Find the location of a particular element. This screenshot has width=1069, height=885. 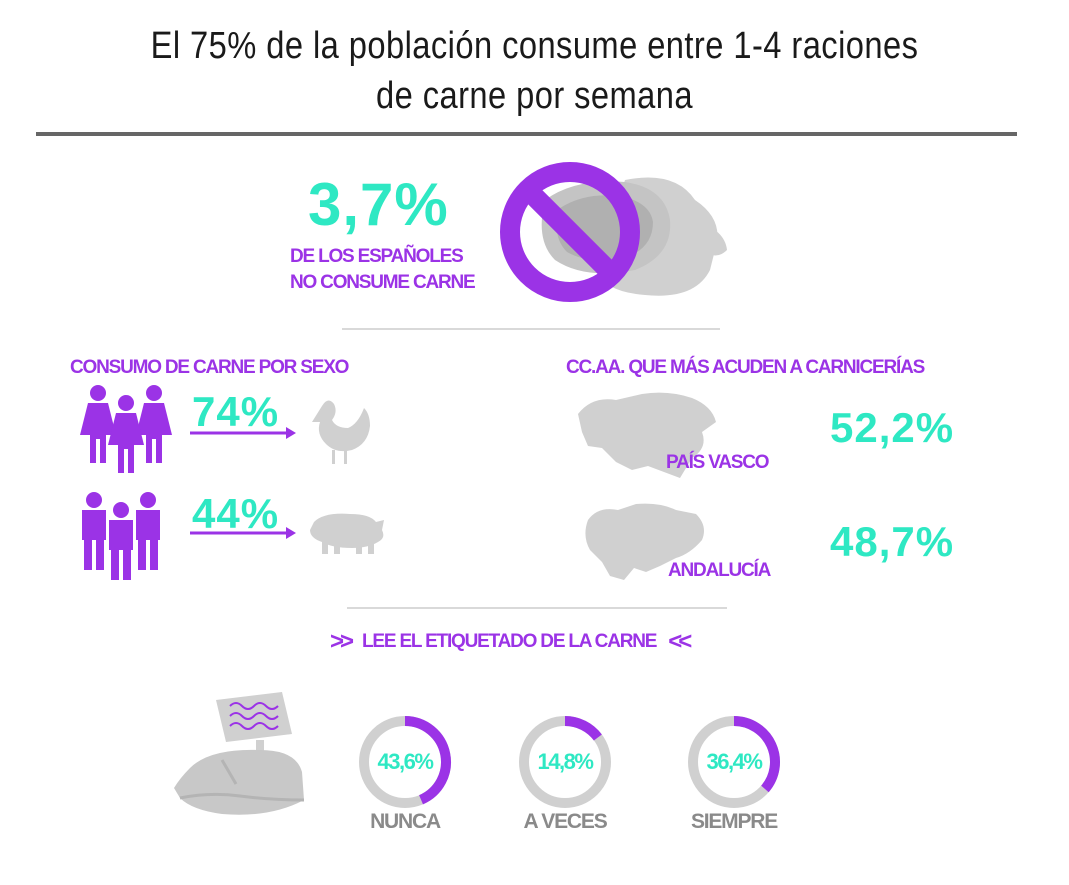

sex-heading: CONSUMO DE CARNE POR SEXO is located at coordinates (209, 367).